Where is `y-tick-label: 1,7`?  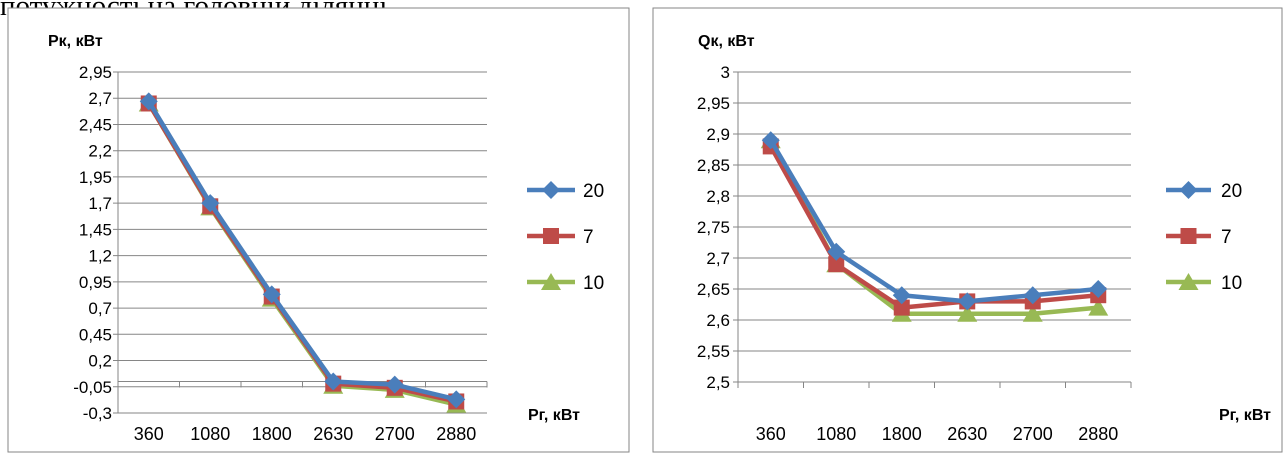
y-tick-label: 1,7 is located at coordinates (100, 203).